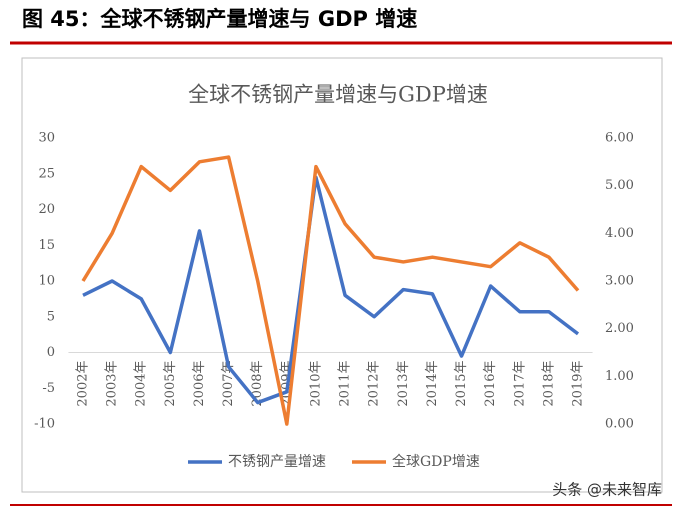 This screenshot has width=677, height=513. I want to click on y2-tick-label: 4.00, so click(619, 233).